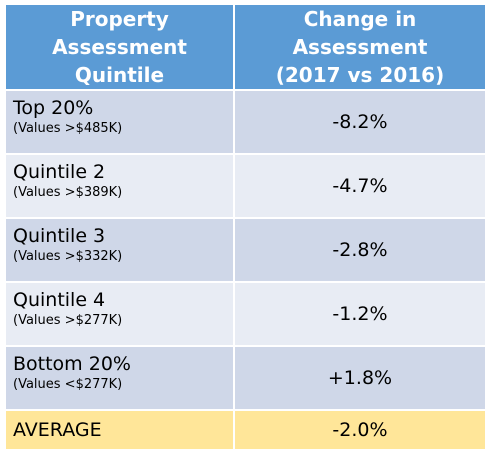  What do you see at coordinates (59, 300) in the screenshot?
I see `quintile-name: Quintile 4` at bounding box center [59, 300].